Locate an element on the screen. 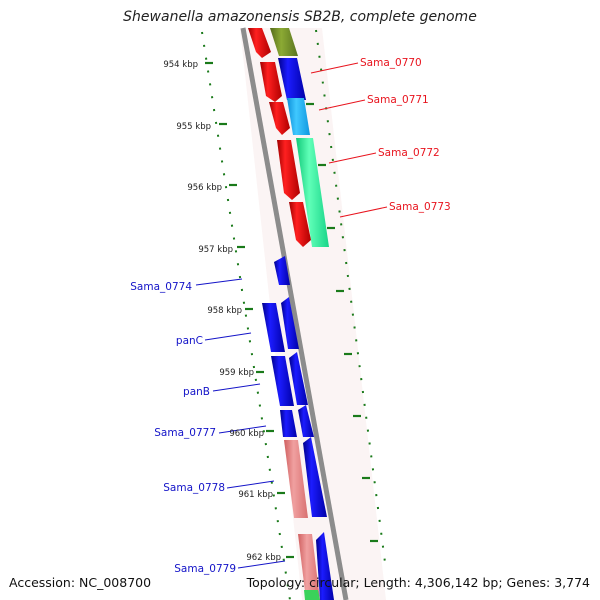 This screenshot has height=600, width=600. forward-strand-genes is located at coordinates (302, 314).